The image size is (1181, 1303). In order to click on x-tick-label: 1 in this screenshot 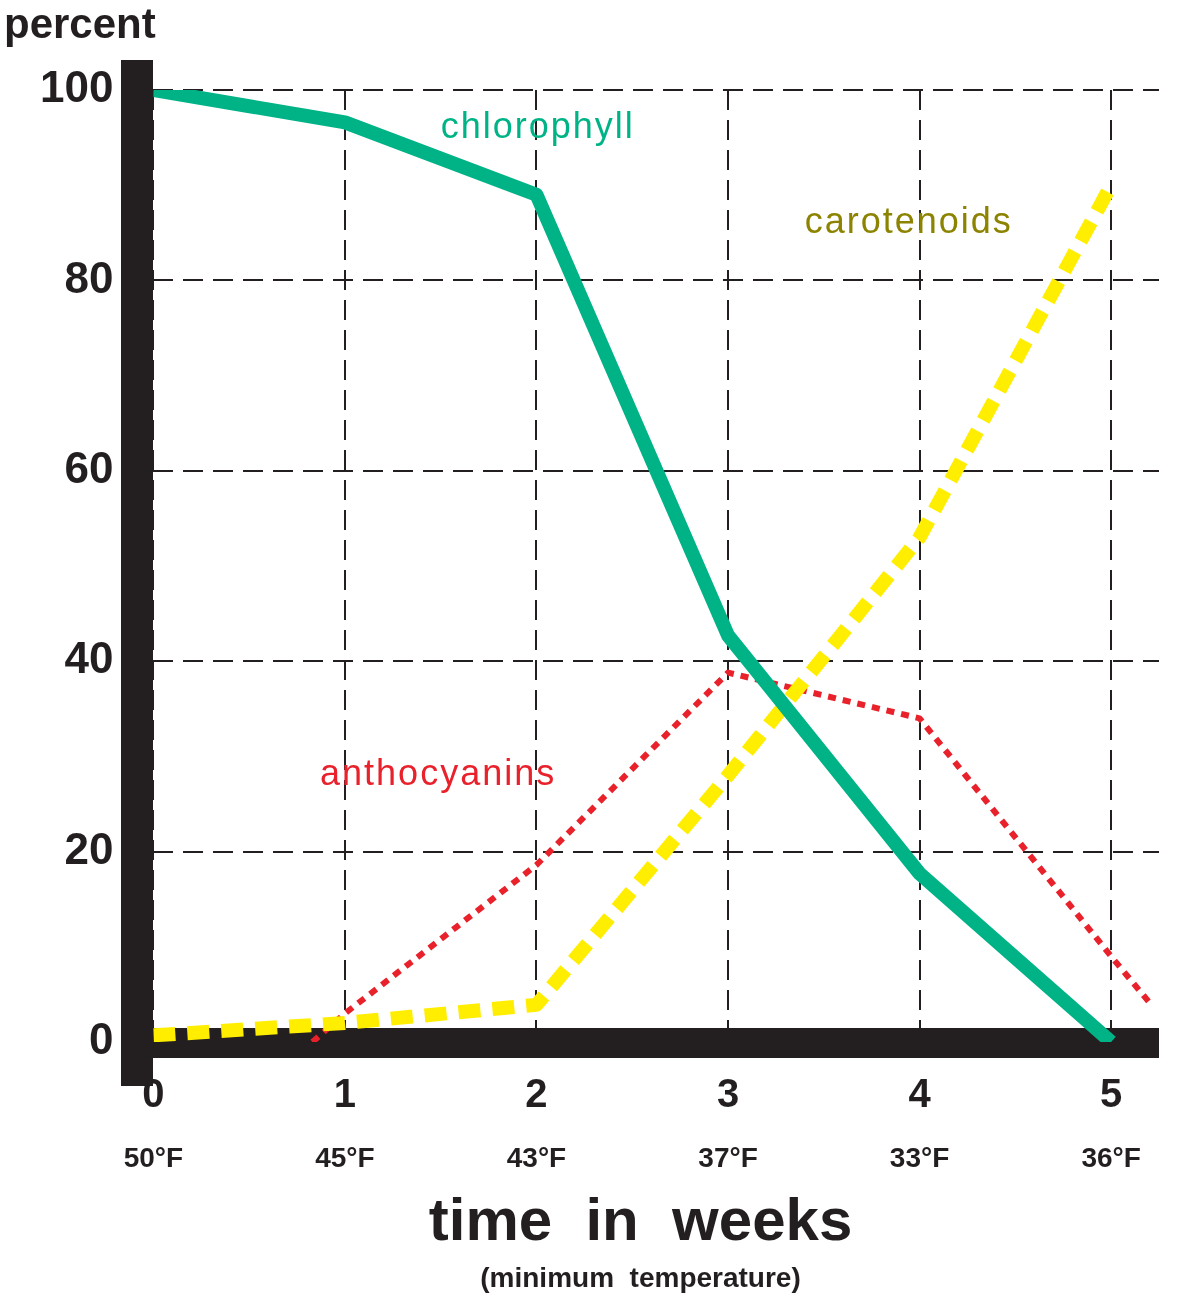, I will do `click(345, 1093)`.